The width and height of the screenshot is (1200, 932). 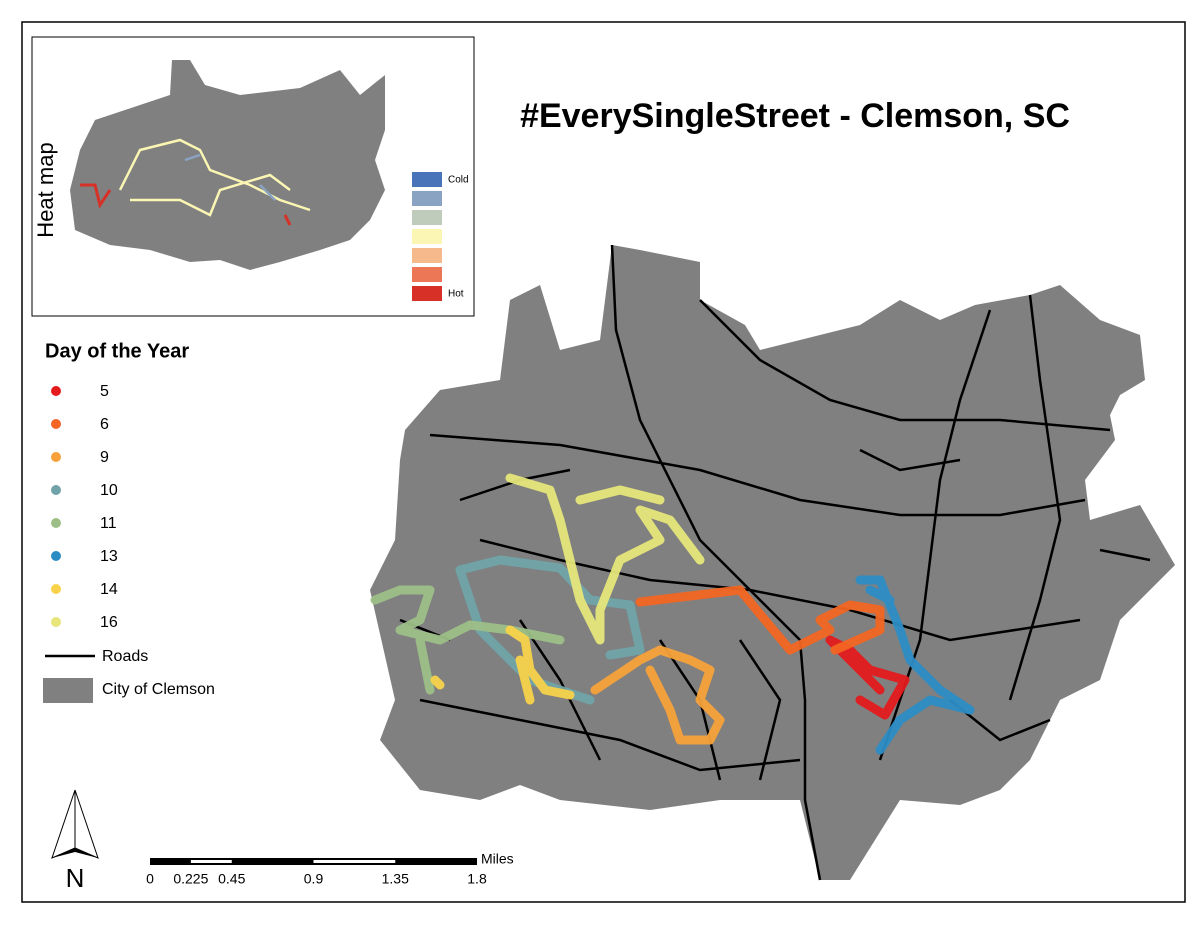 What do you see at coordinates (109, 490) in the screenshot?
I see `legend-label: 10` at bounding box center [109, 490].